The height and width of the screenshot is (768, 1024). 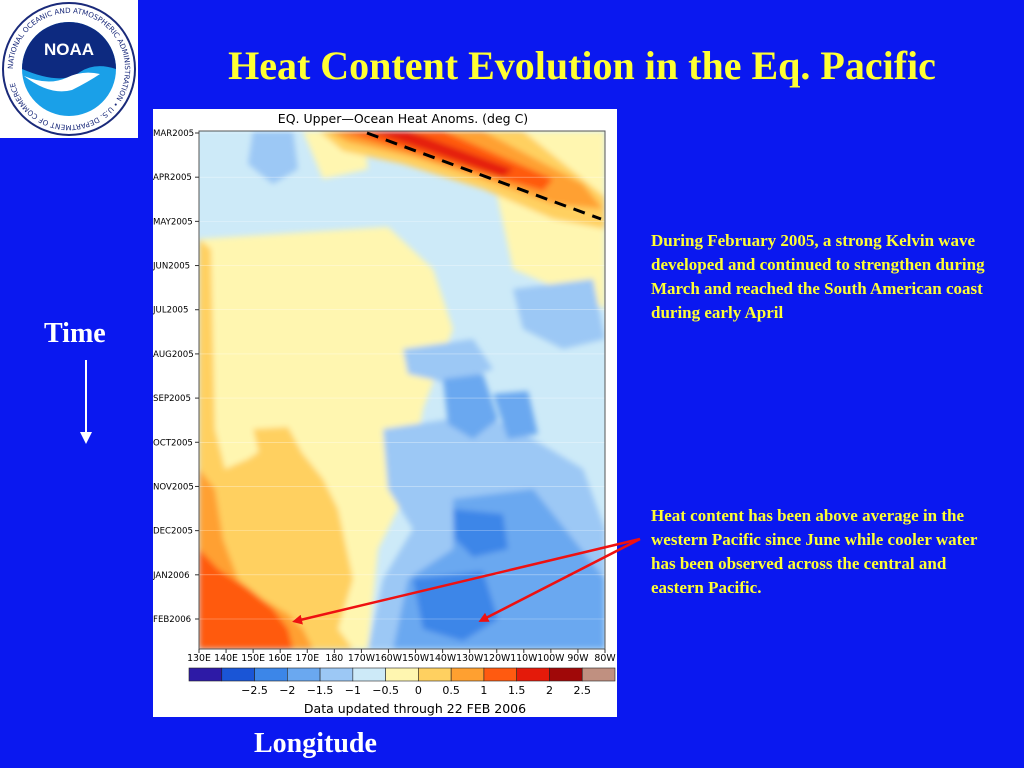 What do you see at coordinates (280, 658) in the screenshot?
I see `x-tick-label: 160E` at bounding box center [280, 658].